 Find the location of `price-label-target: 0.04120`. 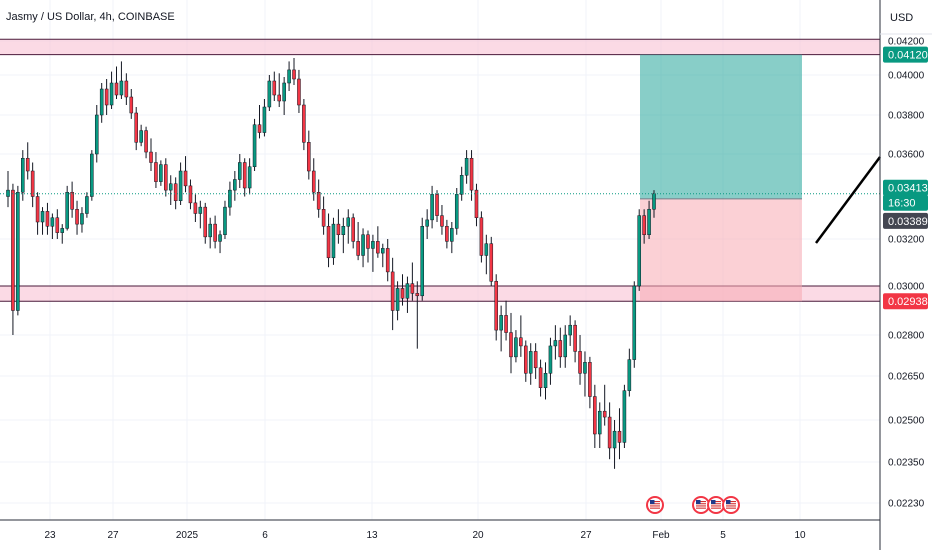

price-label-target: 0.04120 is located at coordinates (905, 54).